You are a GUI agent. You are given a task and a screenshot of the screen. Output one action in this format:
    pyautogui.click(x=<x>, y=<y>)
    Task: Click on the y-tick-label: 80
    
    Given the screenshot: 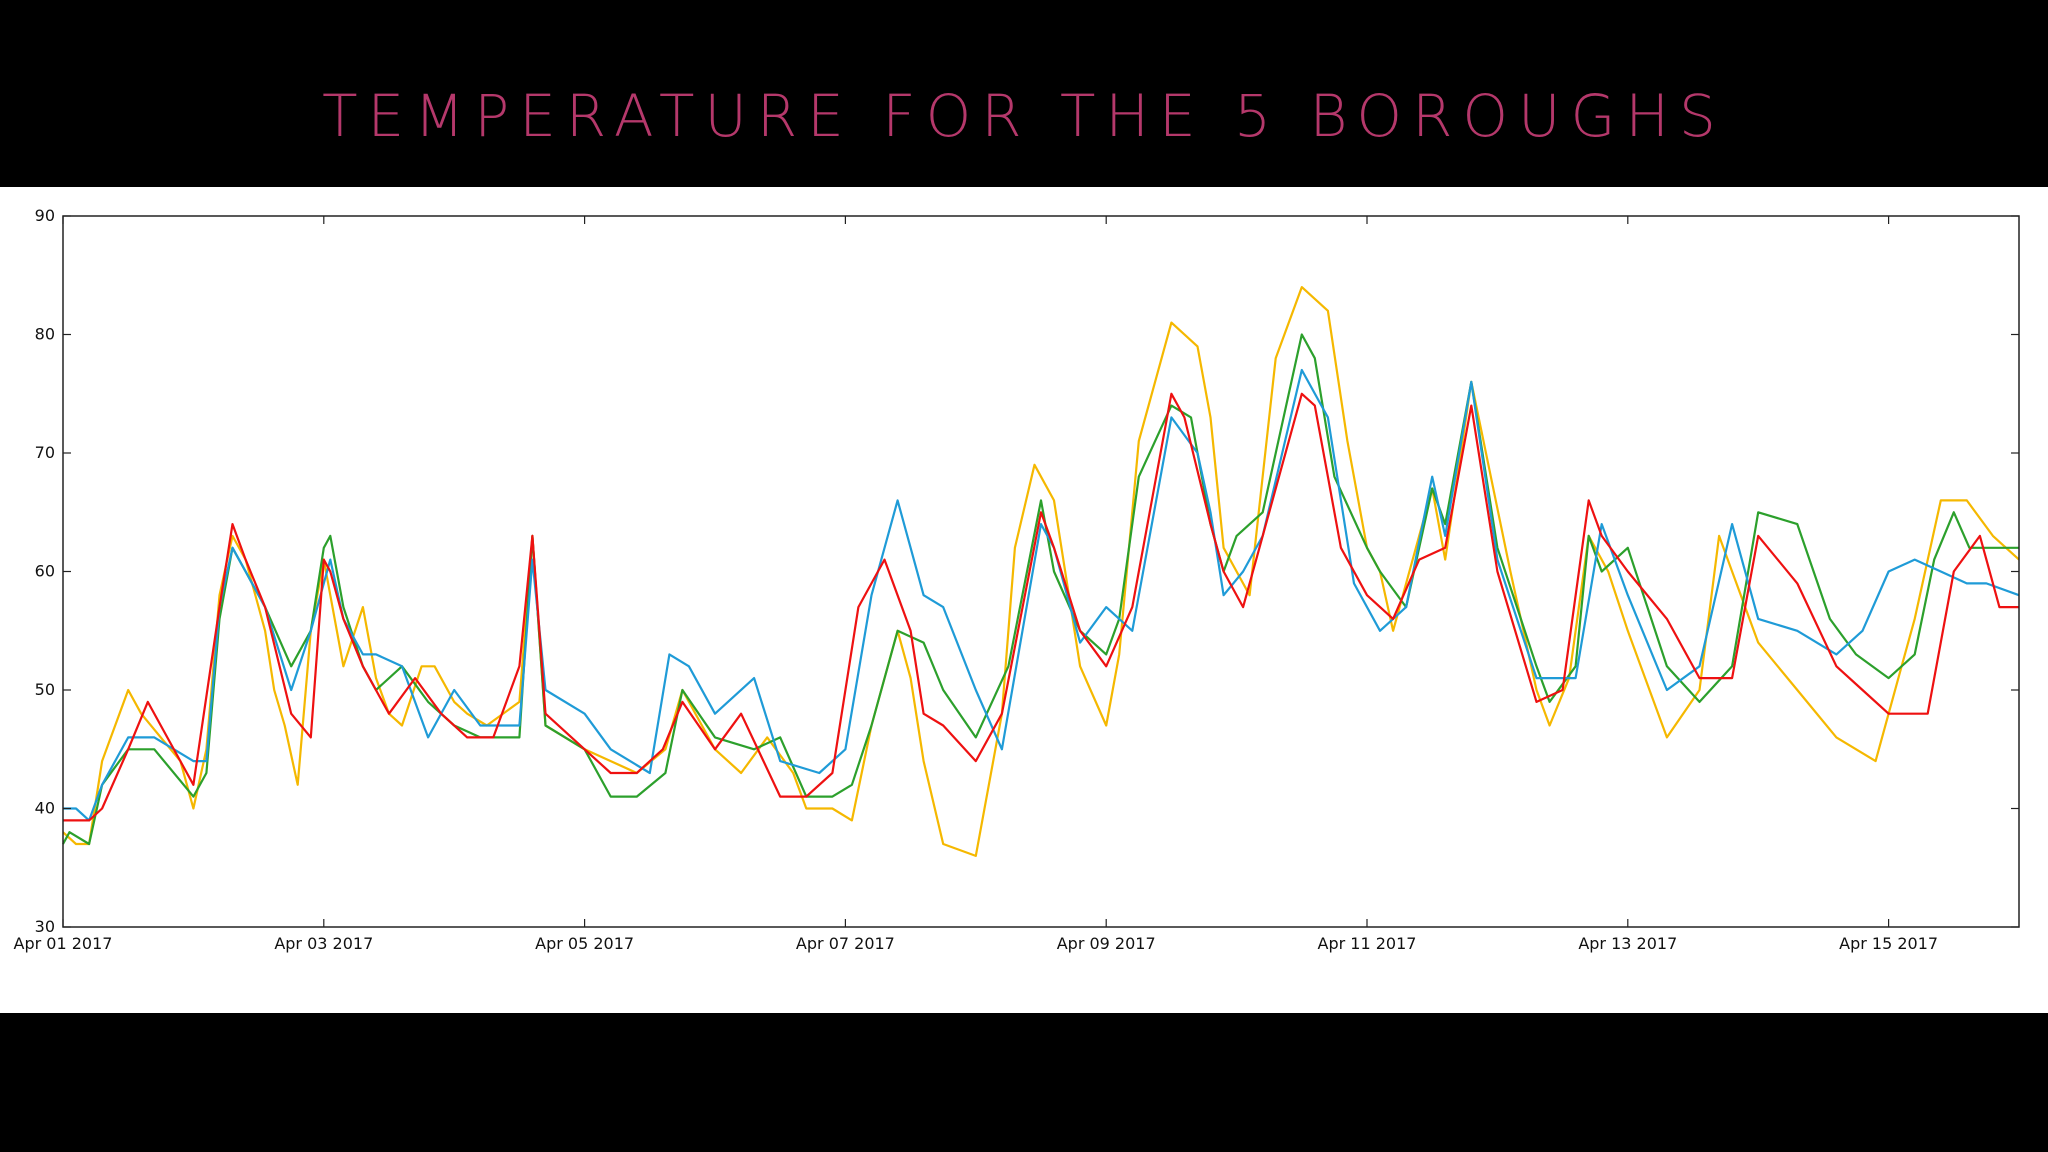 What is the action you would take?
    pyautogui.click(x=45, y=334)
    